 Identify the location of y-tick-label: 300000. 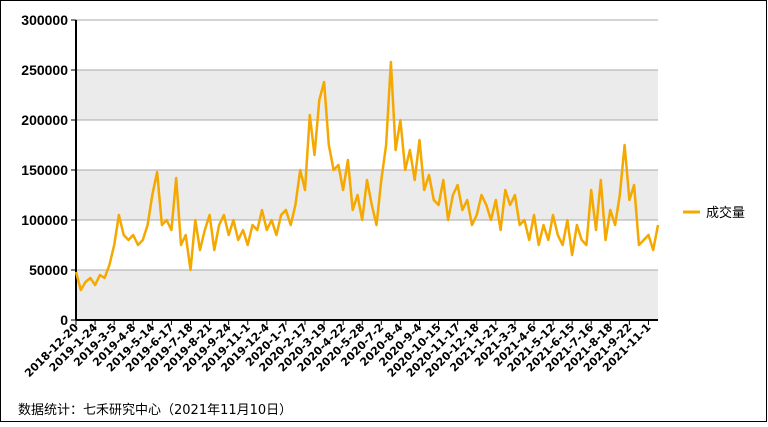
(44, 20).